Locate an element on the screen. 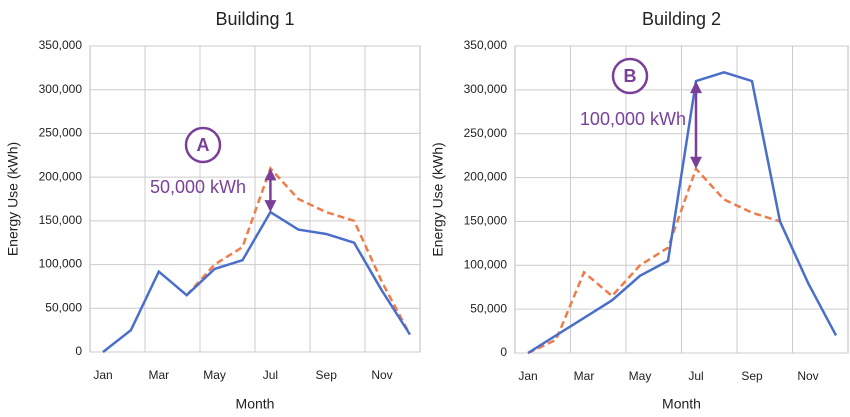  chart-title: Building 2 is located at coordinates (681, 19).